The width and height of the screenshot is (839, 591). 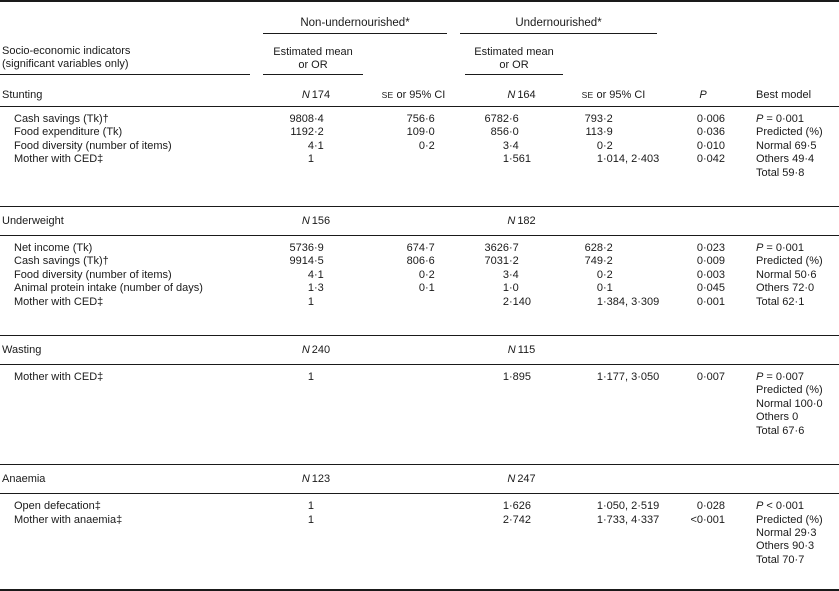 What do you see at coordinates (57, 506) in the screenshot?
I see `indicator-label: Open defecation‡` at bounding box center [57, 506].